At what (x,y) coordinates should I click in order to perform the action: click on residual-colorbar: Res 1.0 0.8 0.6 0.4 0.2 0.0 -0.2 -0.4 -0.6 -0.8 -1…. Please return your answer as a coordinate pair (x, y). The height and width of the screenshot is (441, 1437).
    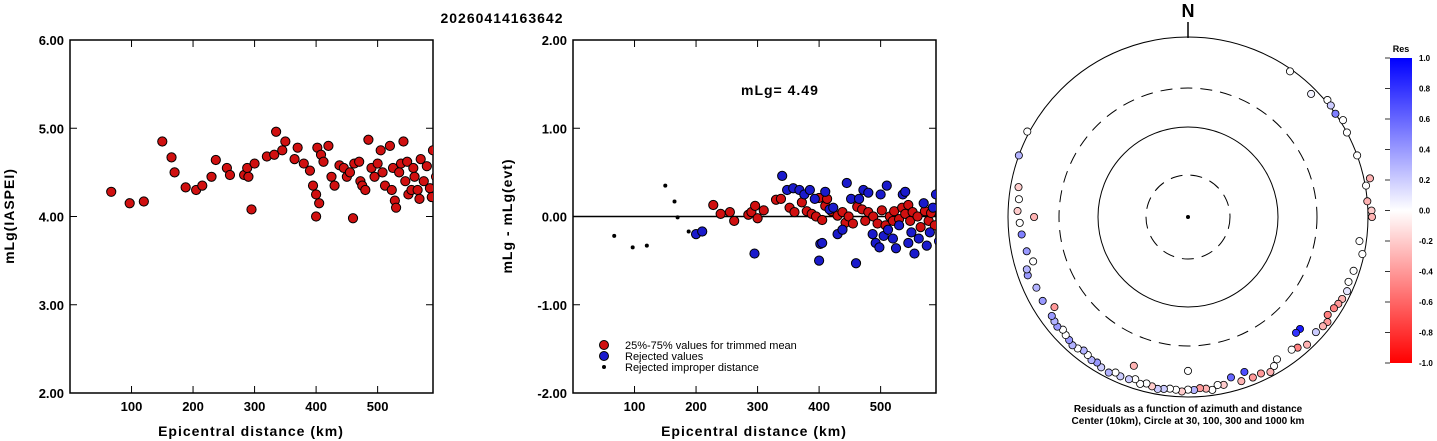
    Looking at the image, I should click on (1409, 206).